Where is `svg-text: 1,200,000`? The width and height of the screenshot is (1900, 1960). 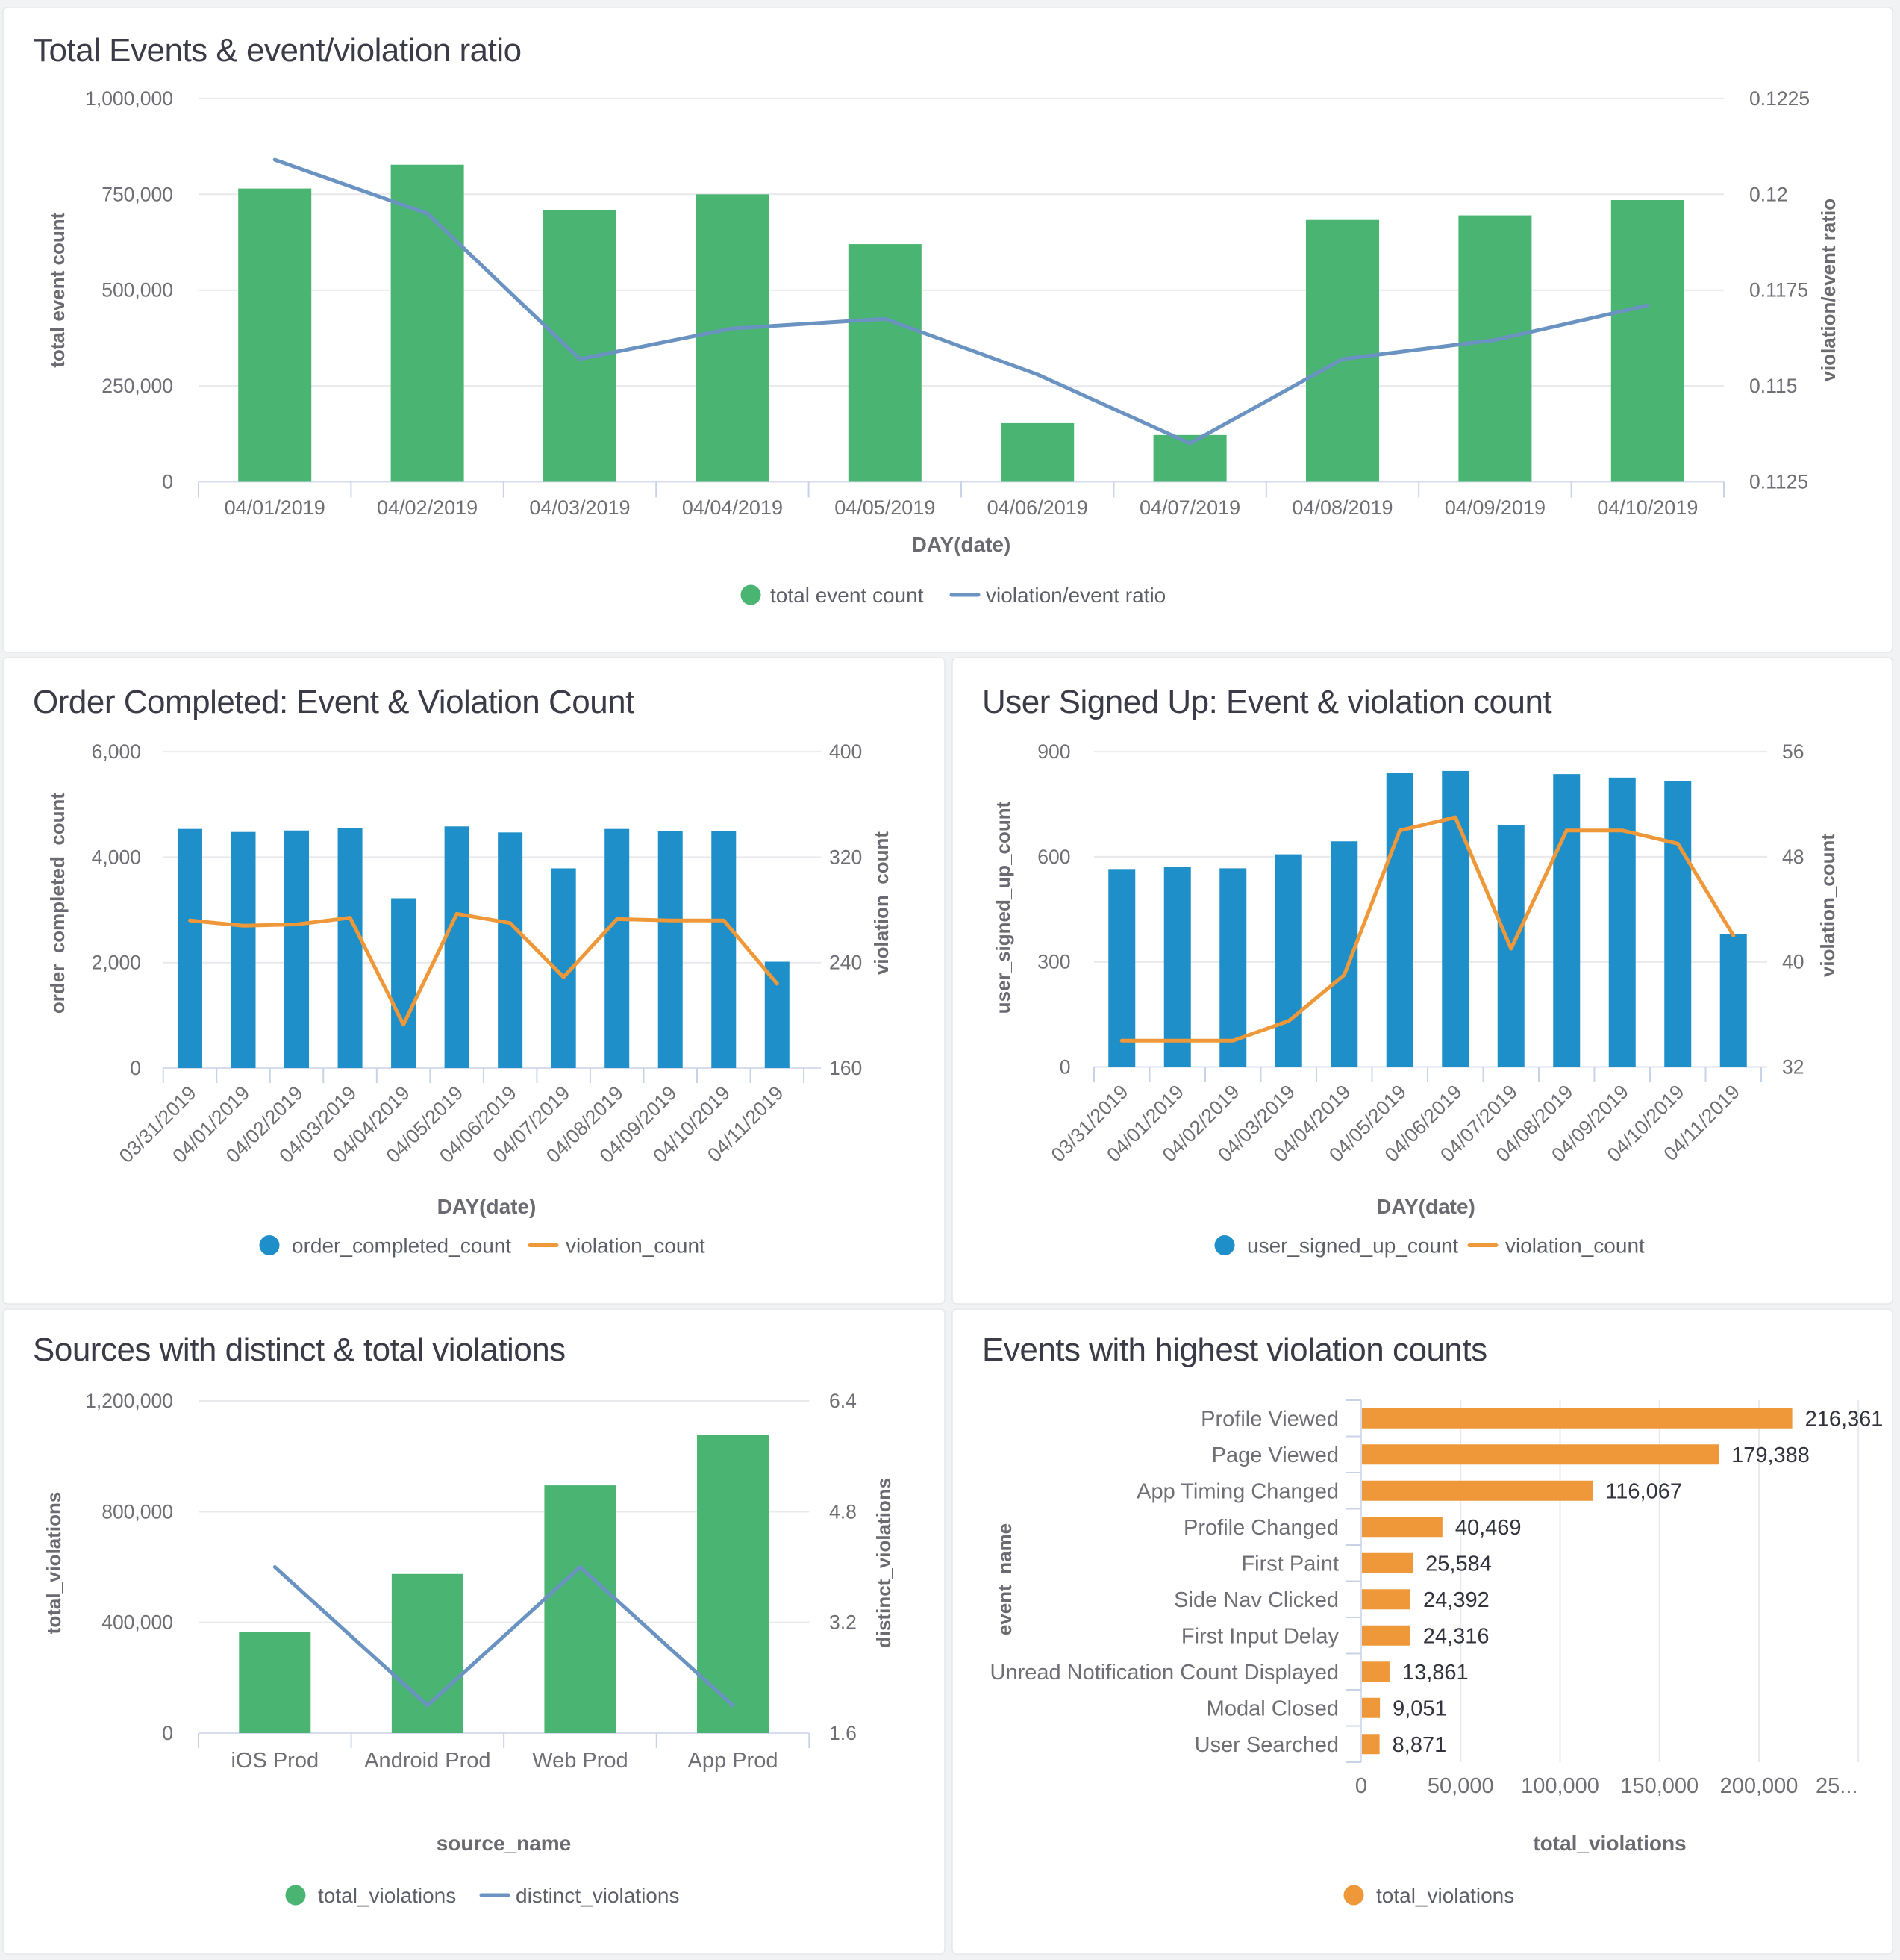
svg-text: 1,200,000 is located at coordinates (129, 1401).